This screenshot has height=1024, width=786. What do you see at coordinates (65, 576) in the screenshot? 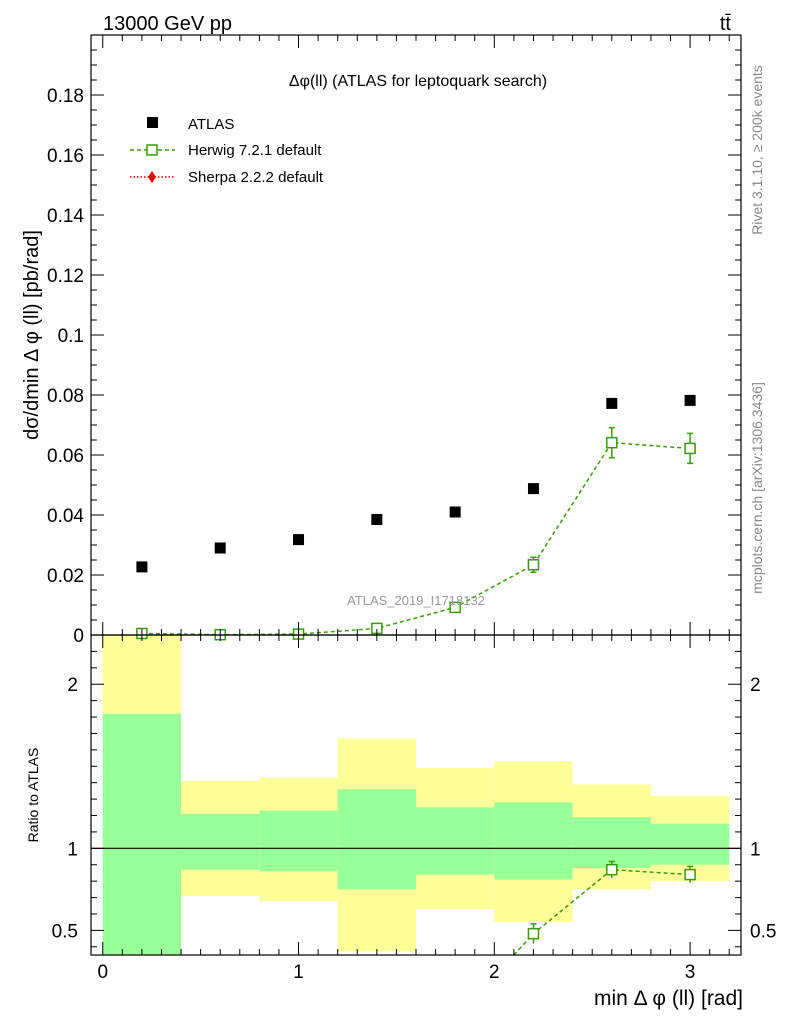
I see `y-tick-label: 0.02` at bounding box center [65, 576].